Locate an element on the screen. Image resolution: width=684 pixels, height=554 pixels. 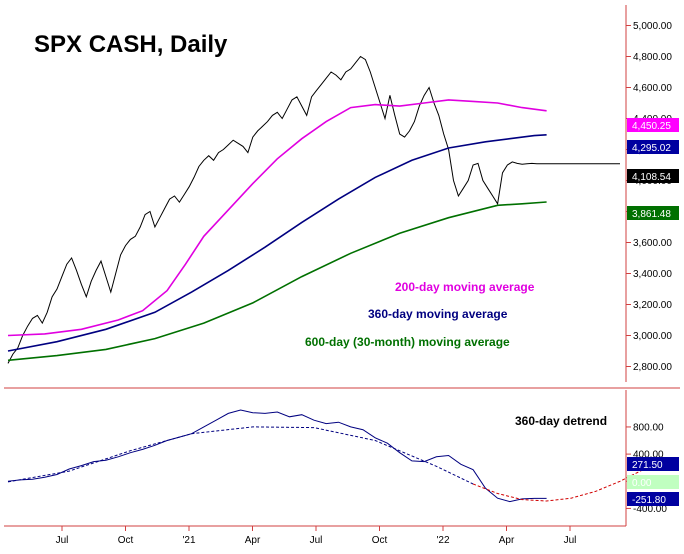
badge-spx-label: 4,108.54 is located at coordinates (651, 177).